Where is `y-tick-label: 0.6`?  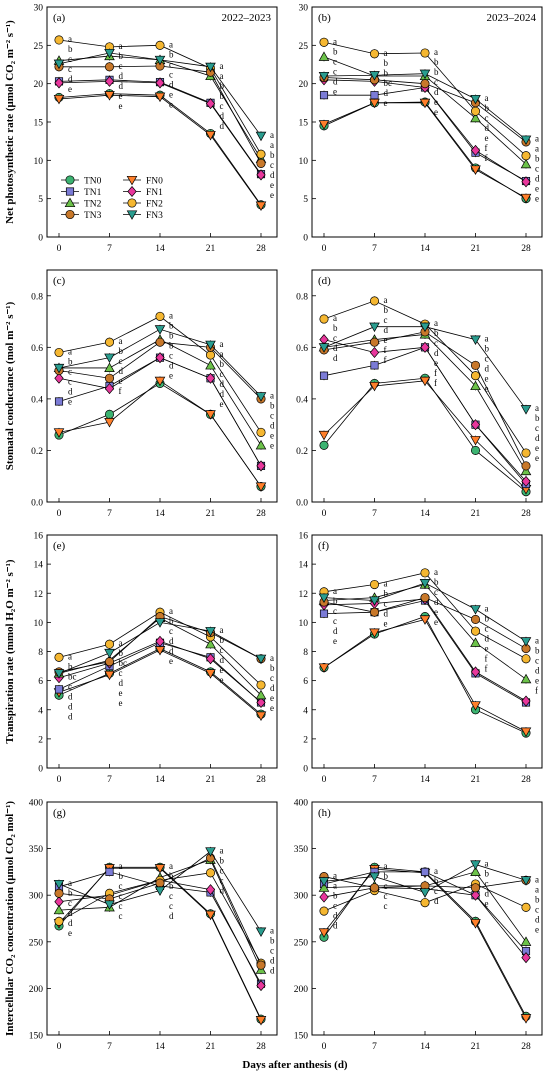 y-tick-label: 0.6 is located at coordinates (302, 349).